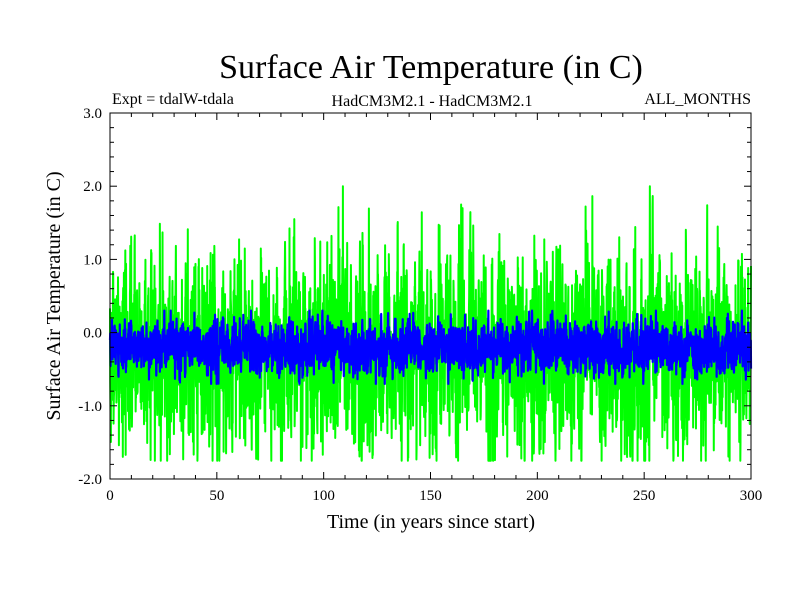 The height and width of the screenshot is (600, 800). I want to click on y-tick-label: -2.0, so click(90, 480).